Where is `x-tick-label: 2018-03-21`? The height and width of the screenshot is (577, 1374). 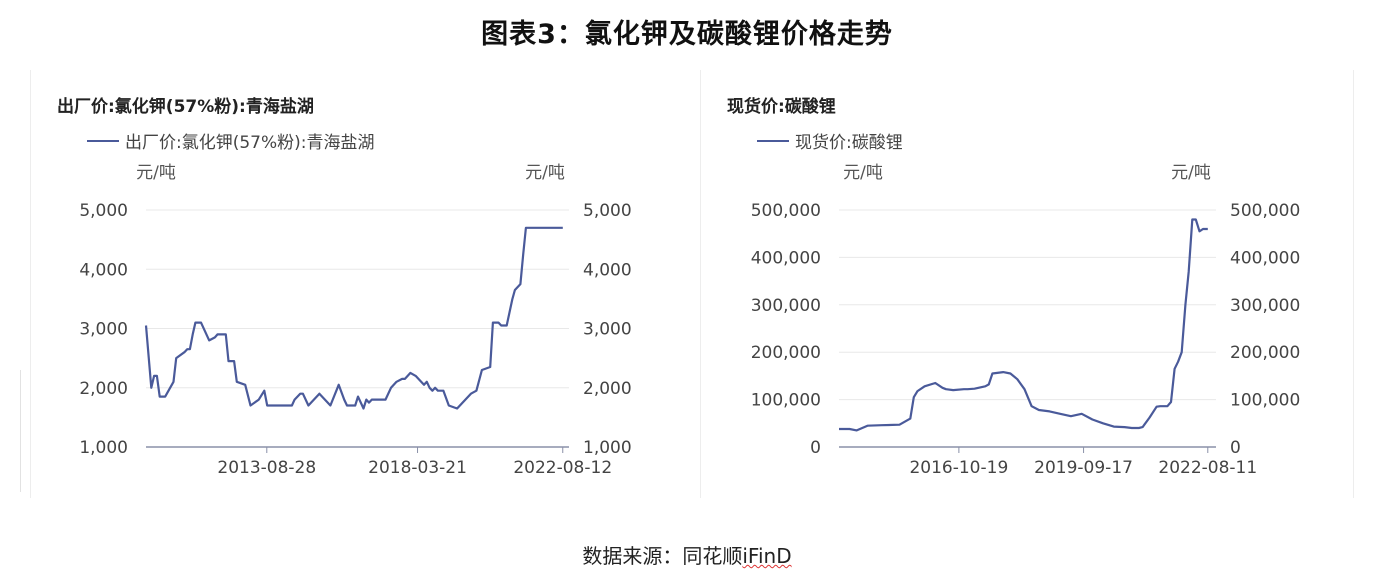
x-tick-label: 2018-03-21 is located at coordinates (417, 468).